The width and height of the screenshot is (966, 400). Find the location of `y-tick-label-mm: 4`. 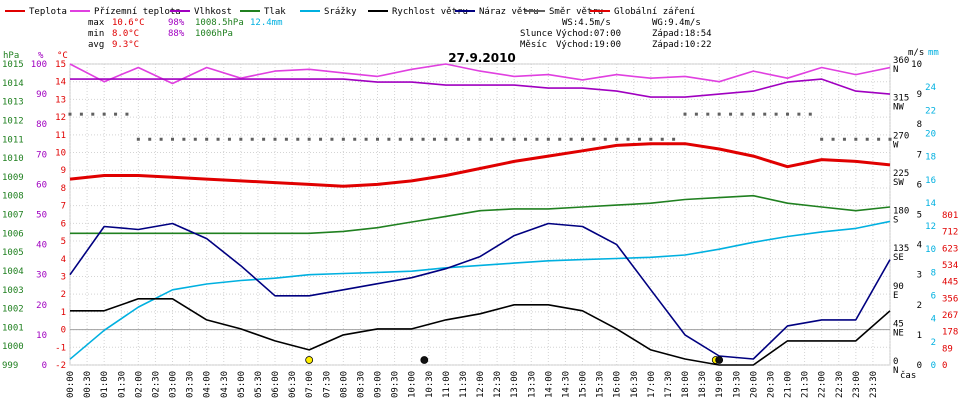

y-tick-label-mm: 4 is located at coordinates (933, 320).